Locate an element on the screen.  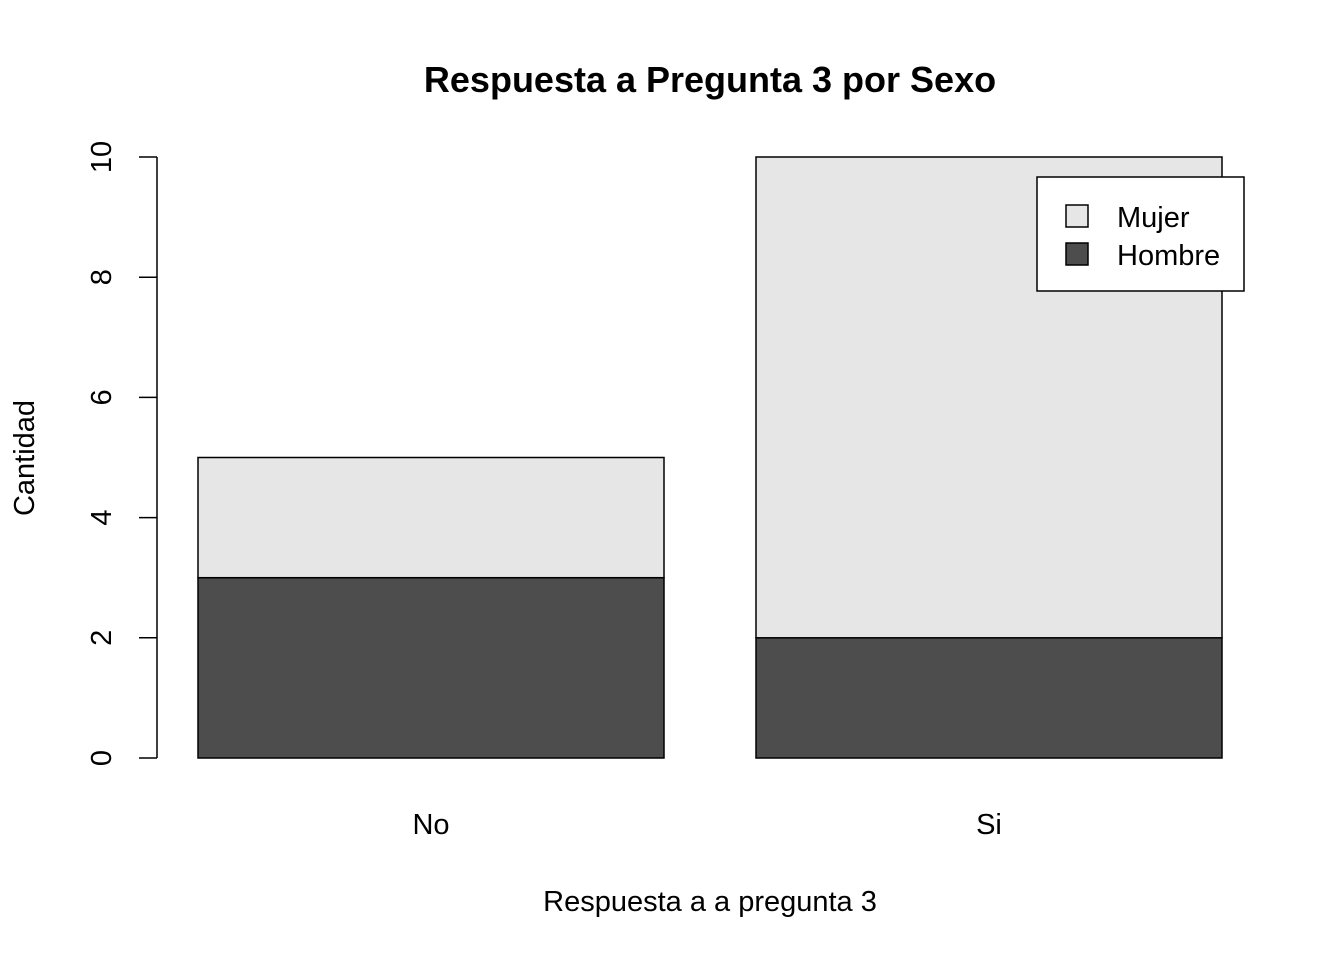
y-tick-label: 6 is located at coordinates (102, 397).